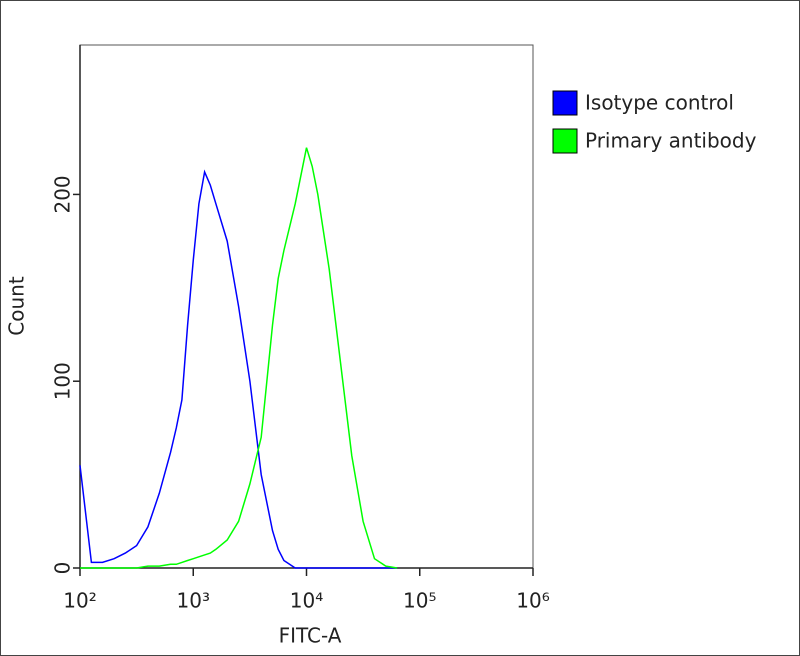  I want to click on x-tick-label: 10⁵, so click(419, 601).